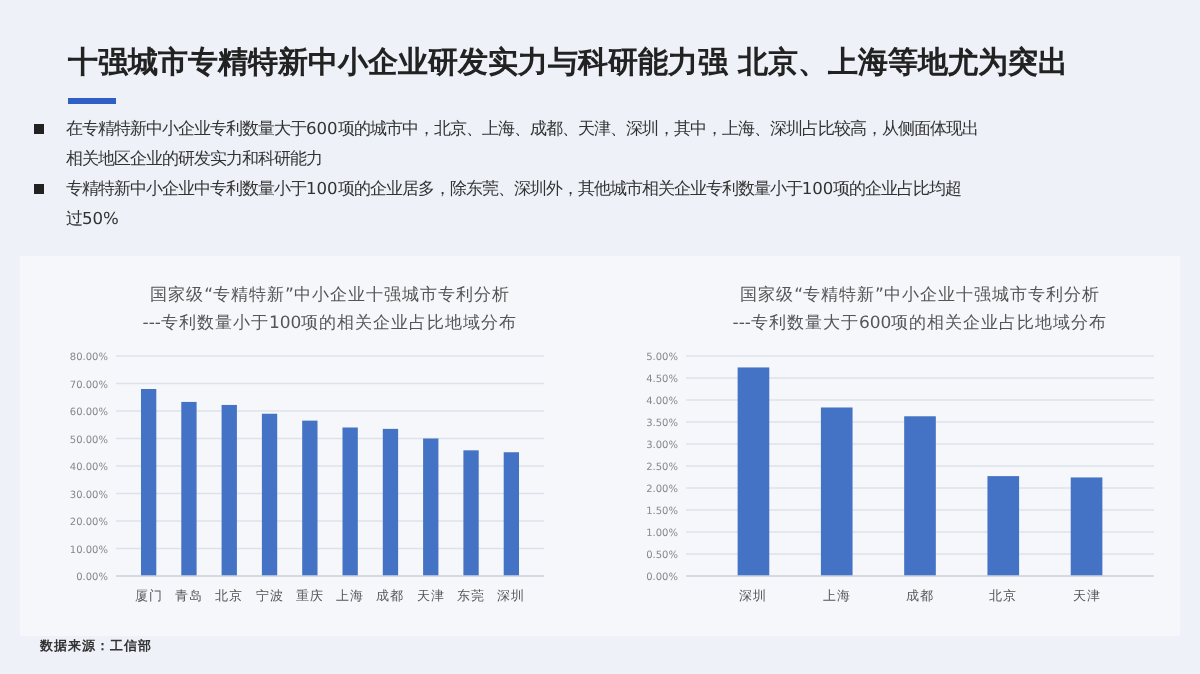 Image resolution: width=1200 pixels, height=674 pixels. I want to click on text: 十强城市专精特新中小企业研发实力与科研能力强 北京、上海等地尤为突出, so click(567, 62).